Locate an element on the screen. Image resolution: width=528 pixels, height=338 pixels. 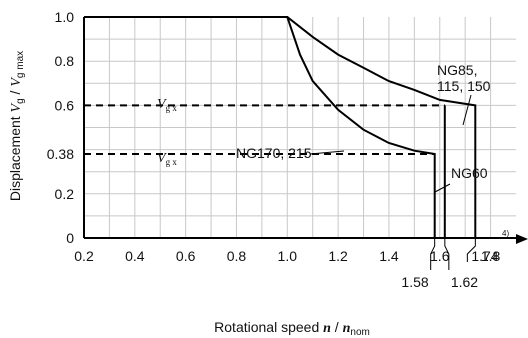
x-tick-label: 1.6 is located at coordinates (440, 256).